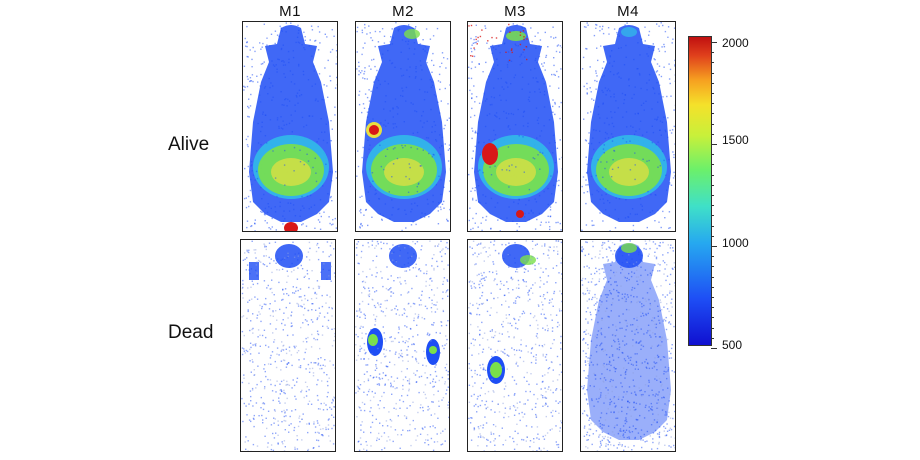 This screenshot has width=920, height=460. Describe the element at coordinates (290, 11) in the screenshot. I see `column-label-m1: M1` at that location.